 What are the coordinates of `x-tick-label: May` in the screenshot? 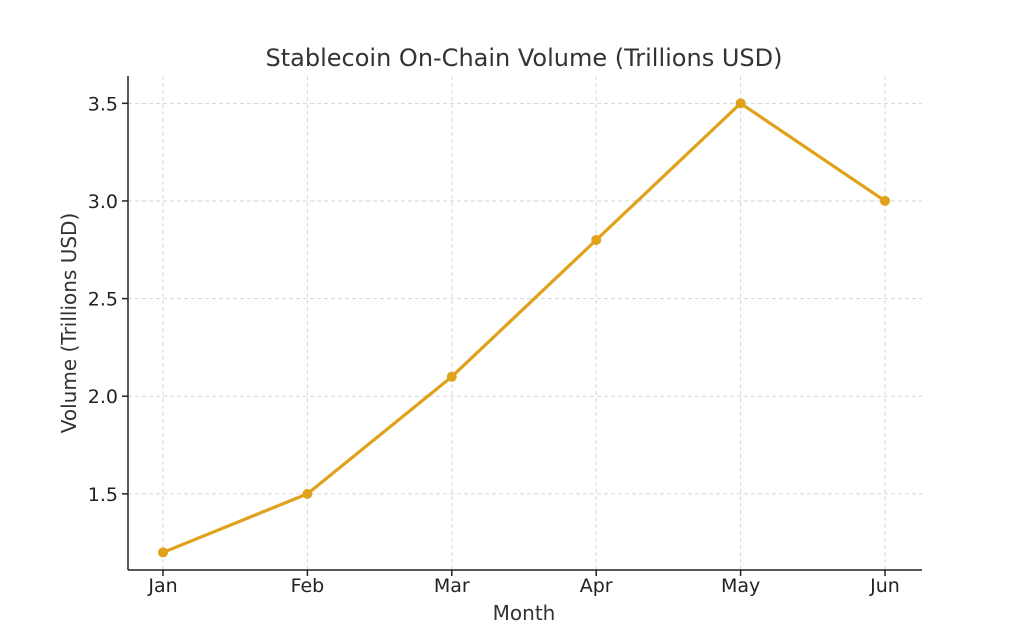 It's located at (740, 586).